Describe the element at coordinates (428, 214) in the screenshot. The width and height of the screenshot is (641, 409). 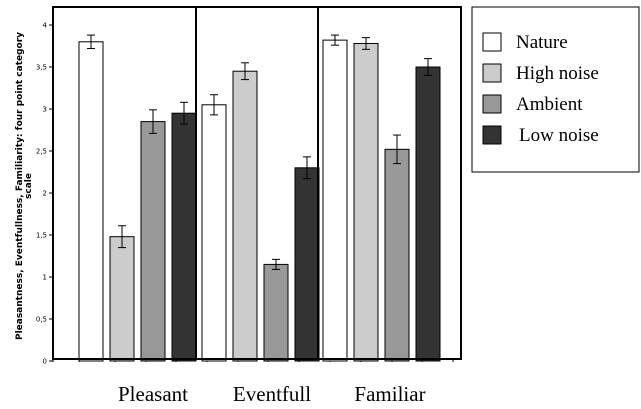
I see `bar-low-noise-familiar` at that location.